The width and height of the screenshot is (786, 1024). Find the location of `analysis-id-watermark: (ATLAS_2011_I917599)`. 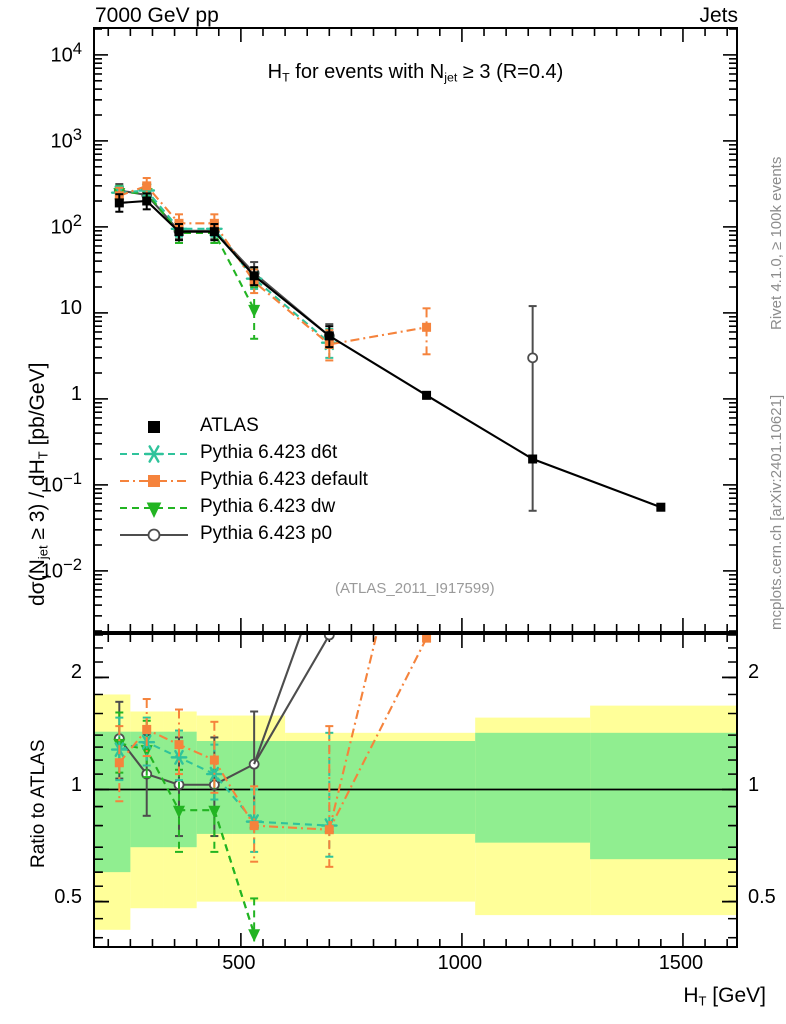

analysis-id-watermark: (ATLAS_2011_I917599) is located at coordinates (415, 588).